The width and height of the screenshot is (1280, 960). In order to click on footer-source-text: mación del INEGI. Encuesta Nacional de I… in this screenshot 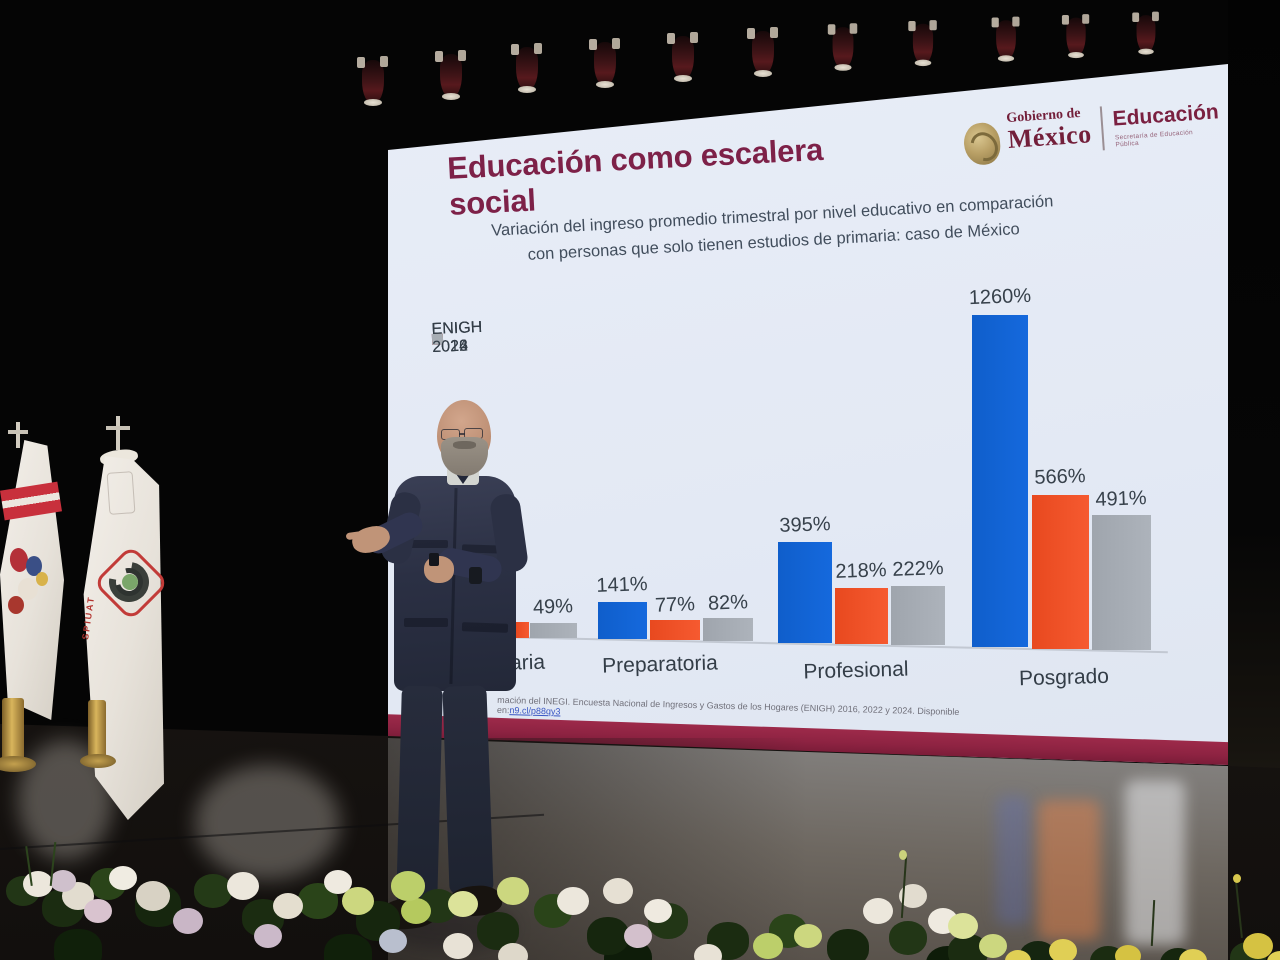, I will do `click(728, 705)`.